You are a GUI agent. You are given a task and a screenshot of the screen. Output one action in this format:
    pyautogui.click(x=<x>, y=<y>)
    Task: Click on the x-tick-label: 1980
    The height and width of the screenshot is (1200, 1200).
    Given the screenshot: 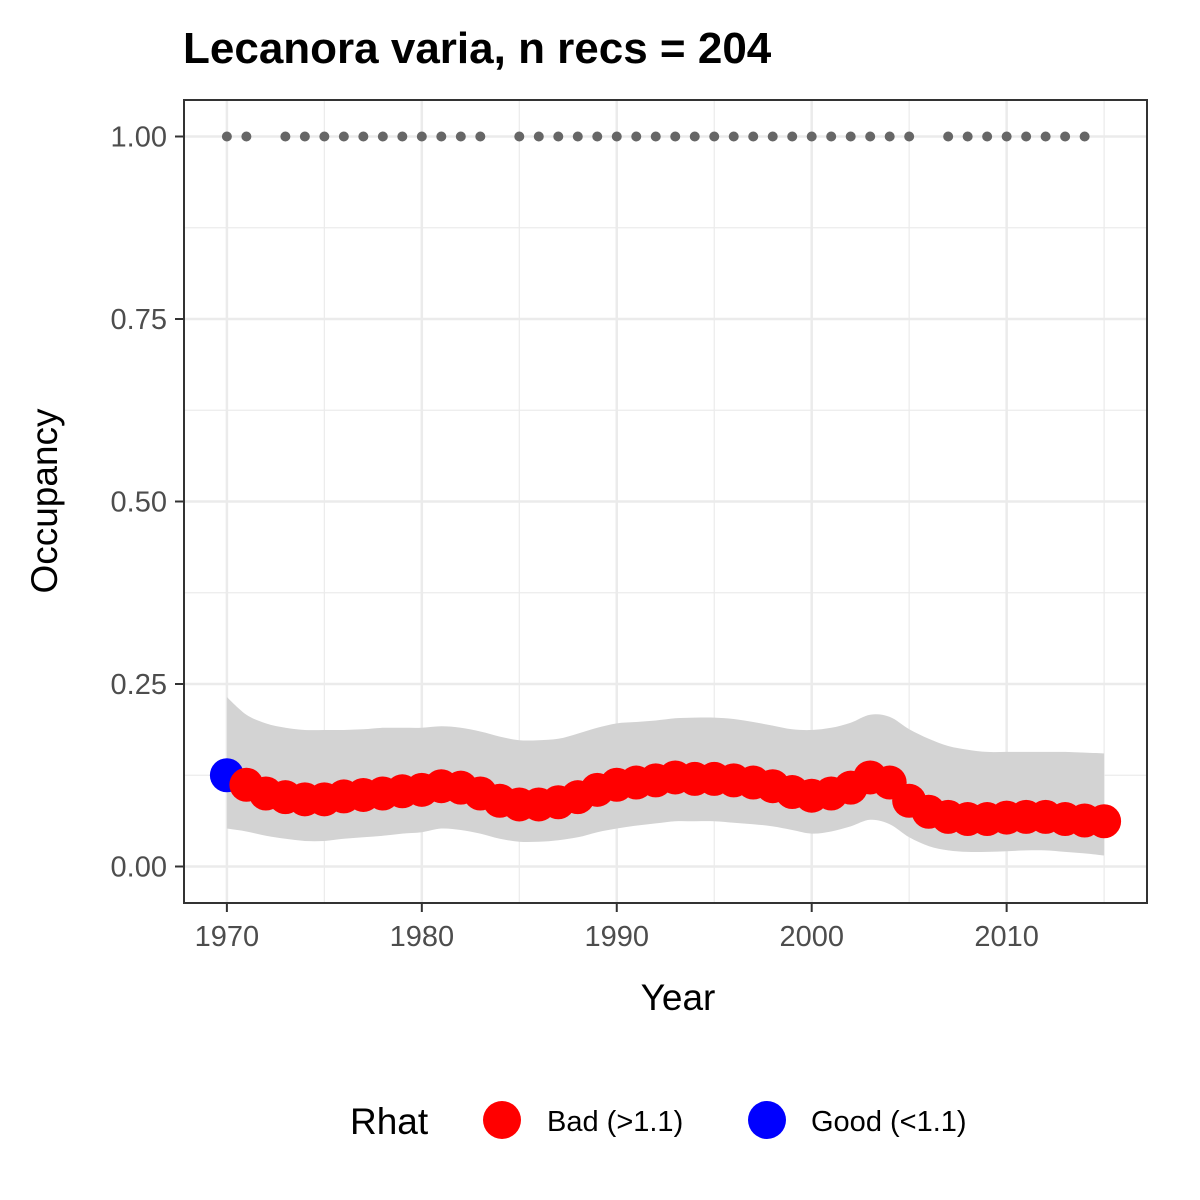 What is the action you would take?
    pyautogui.click(x=422, y=937)
    